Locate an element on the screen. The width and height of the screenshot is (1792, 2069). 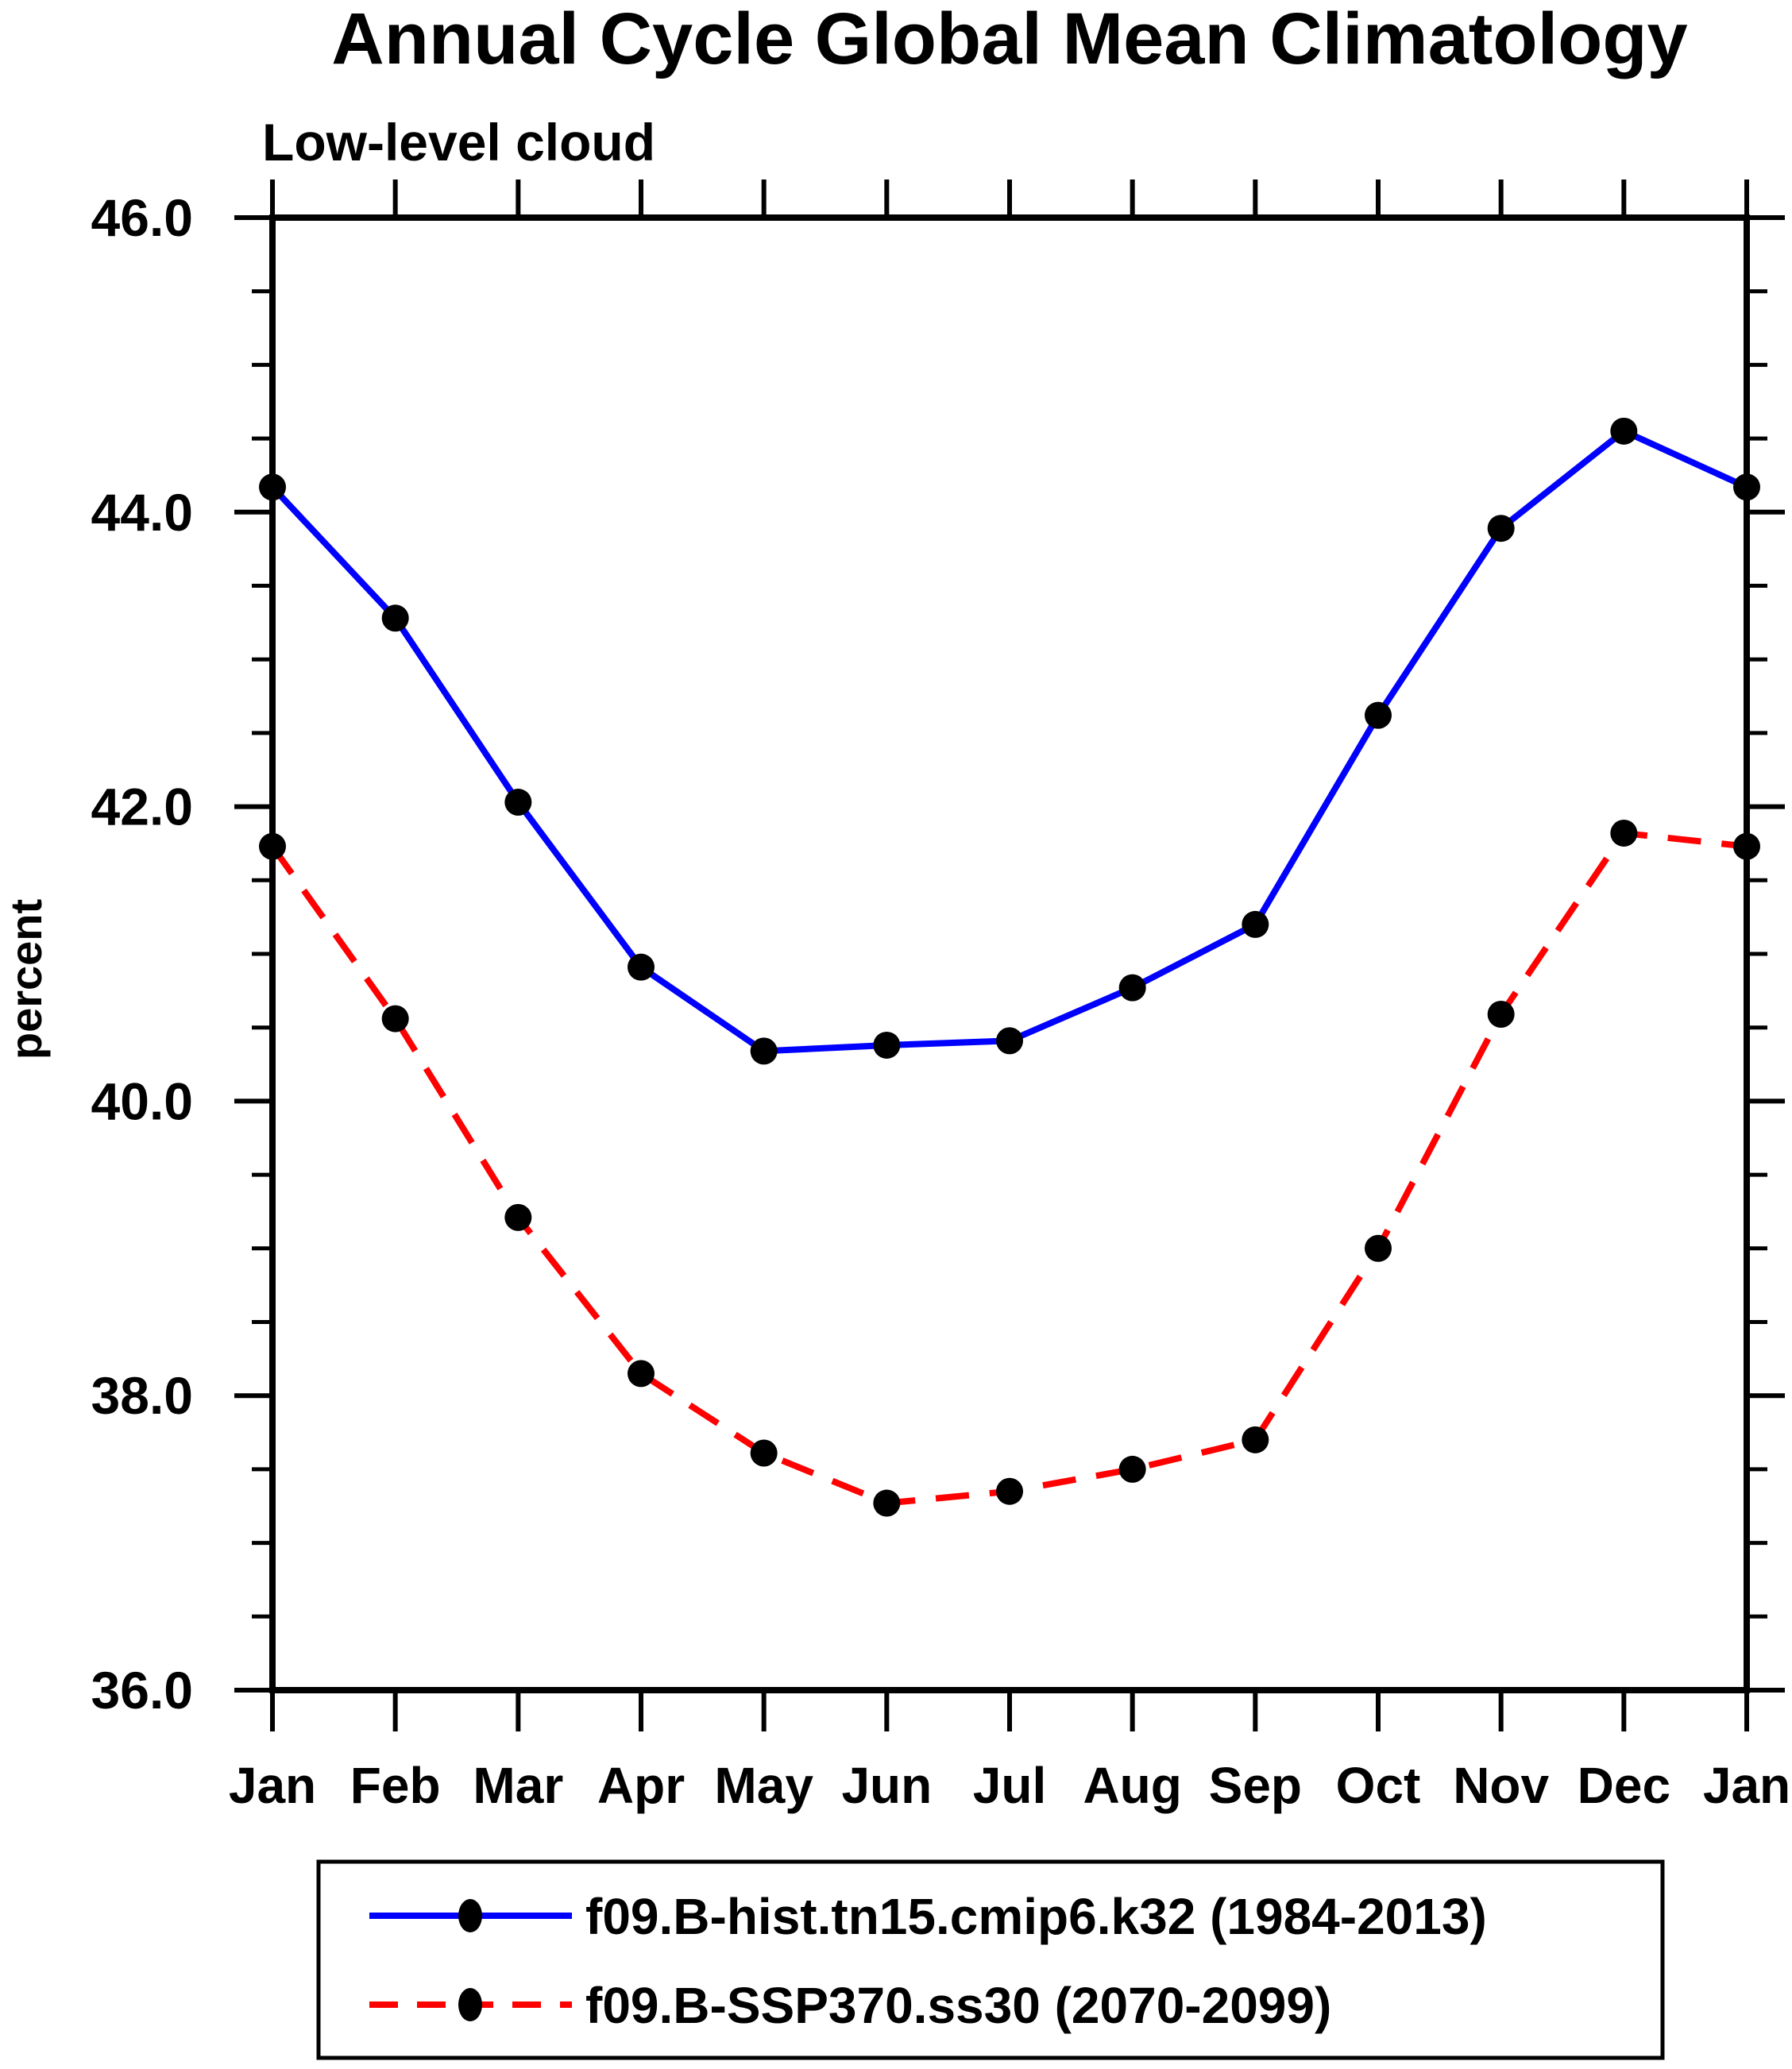
legend-item-ssp370: f09.B-SSP370.ss30 (2070-2099) is located at coordinates (850, 2005).